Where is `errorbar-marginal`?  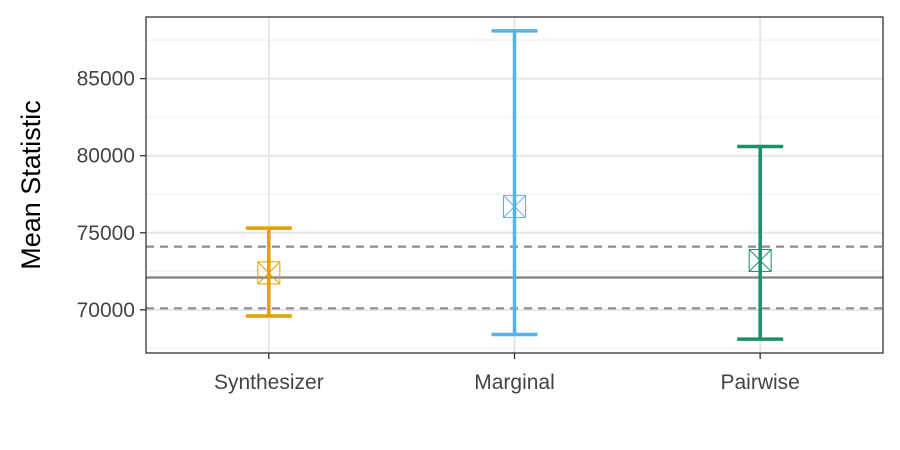 errorbar-marginal is located at coordinates (514, 183).